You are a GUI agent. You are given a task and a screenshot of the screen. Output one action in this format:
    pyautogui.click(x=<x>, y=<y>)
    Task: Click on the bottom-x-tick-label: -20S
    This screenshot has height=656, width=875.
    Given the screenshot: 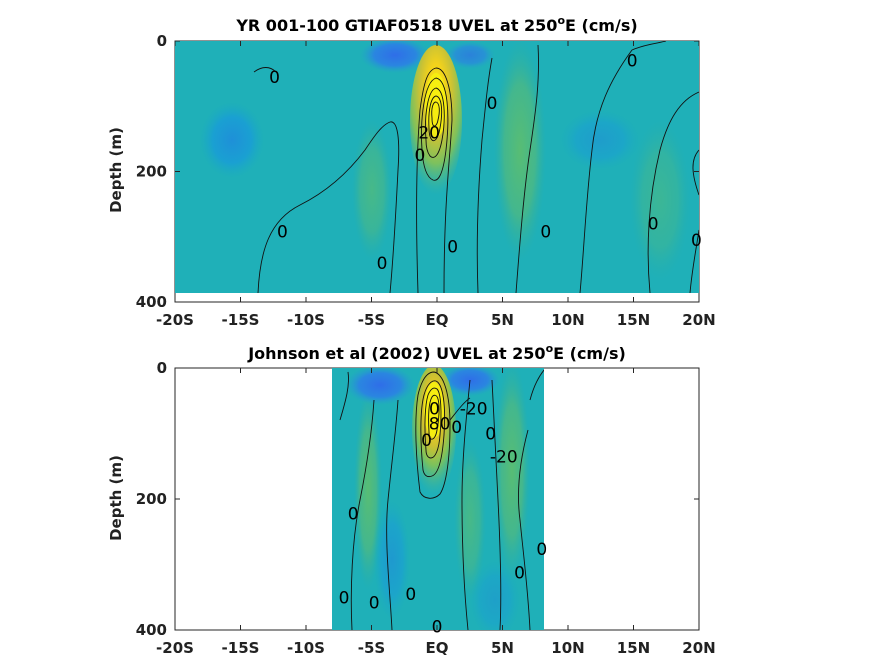 What is the action you would take?
    pyautogui.click(x=175, y=647)
    